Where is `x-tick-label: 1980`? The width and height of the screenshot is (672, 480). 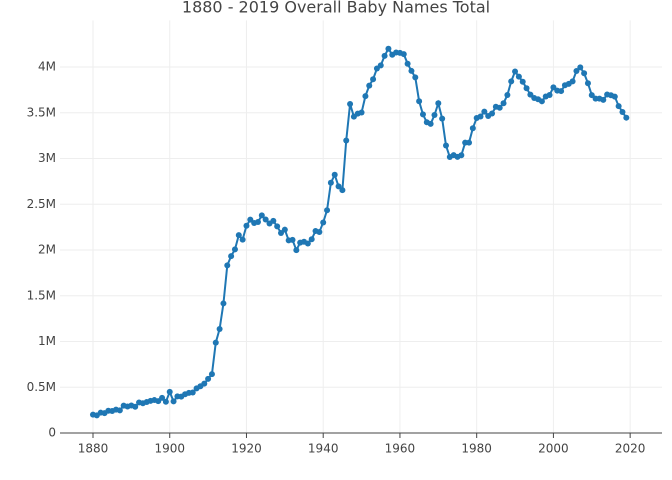 x-tick-label: 1980 is located at coordinates (476, 449).